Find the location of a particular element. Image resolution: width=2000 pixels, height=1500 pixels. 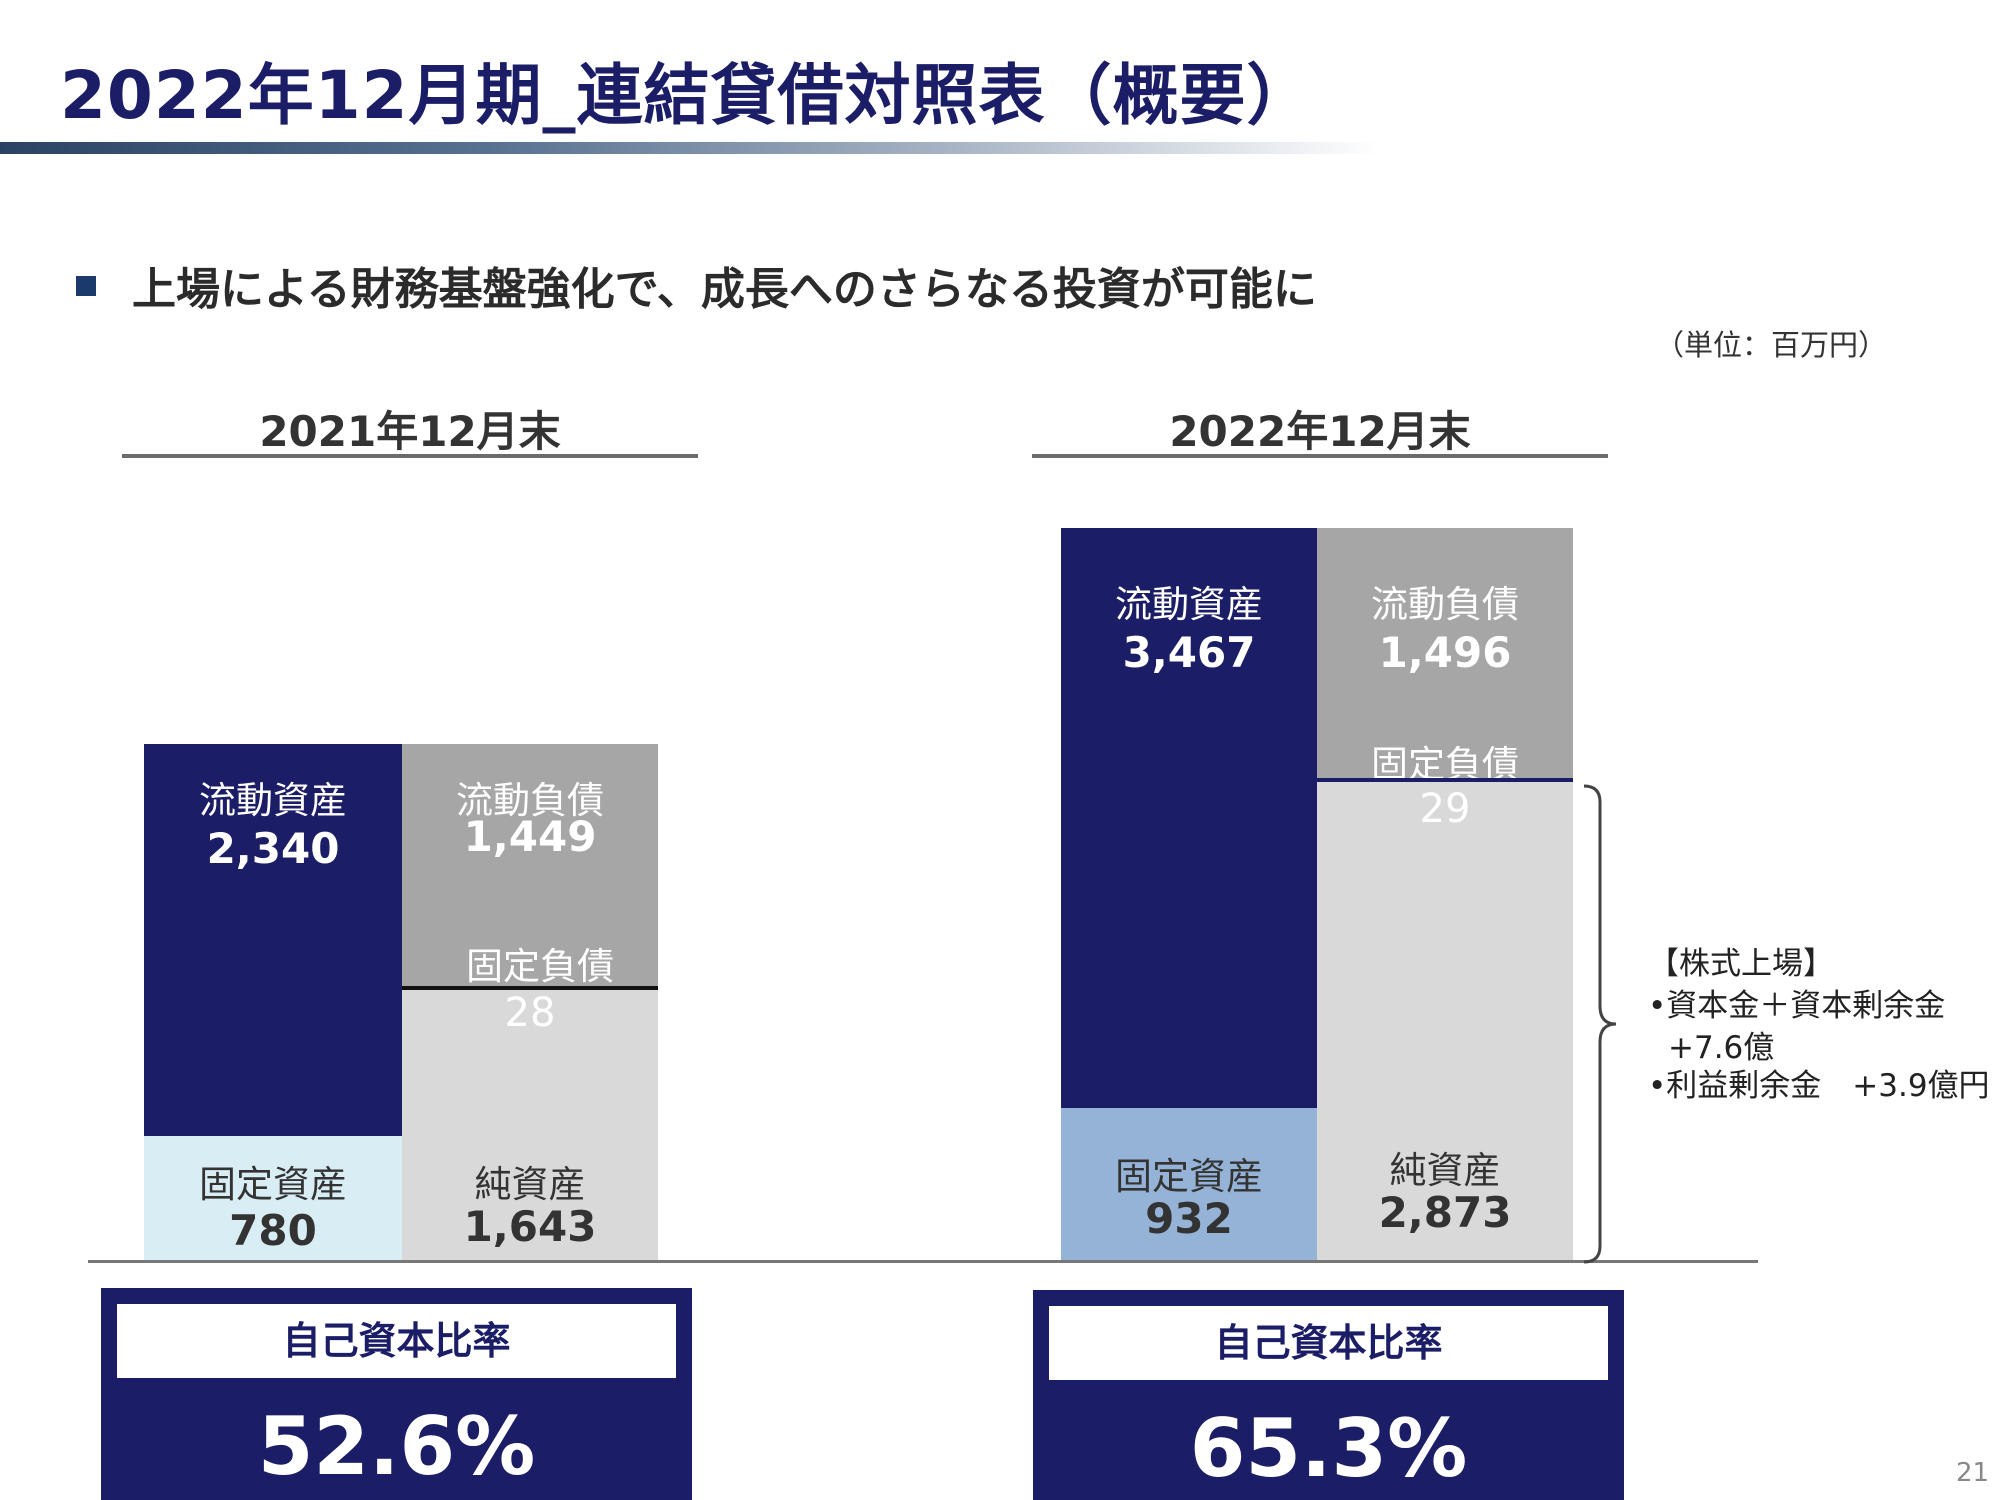

brace-icon is located at coordinates (1600, 1024).